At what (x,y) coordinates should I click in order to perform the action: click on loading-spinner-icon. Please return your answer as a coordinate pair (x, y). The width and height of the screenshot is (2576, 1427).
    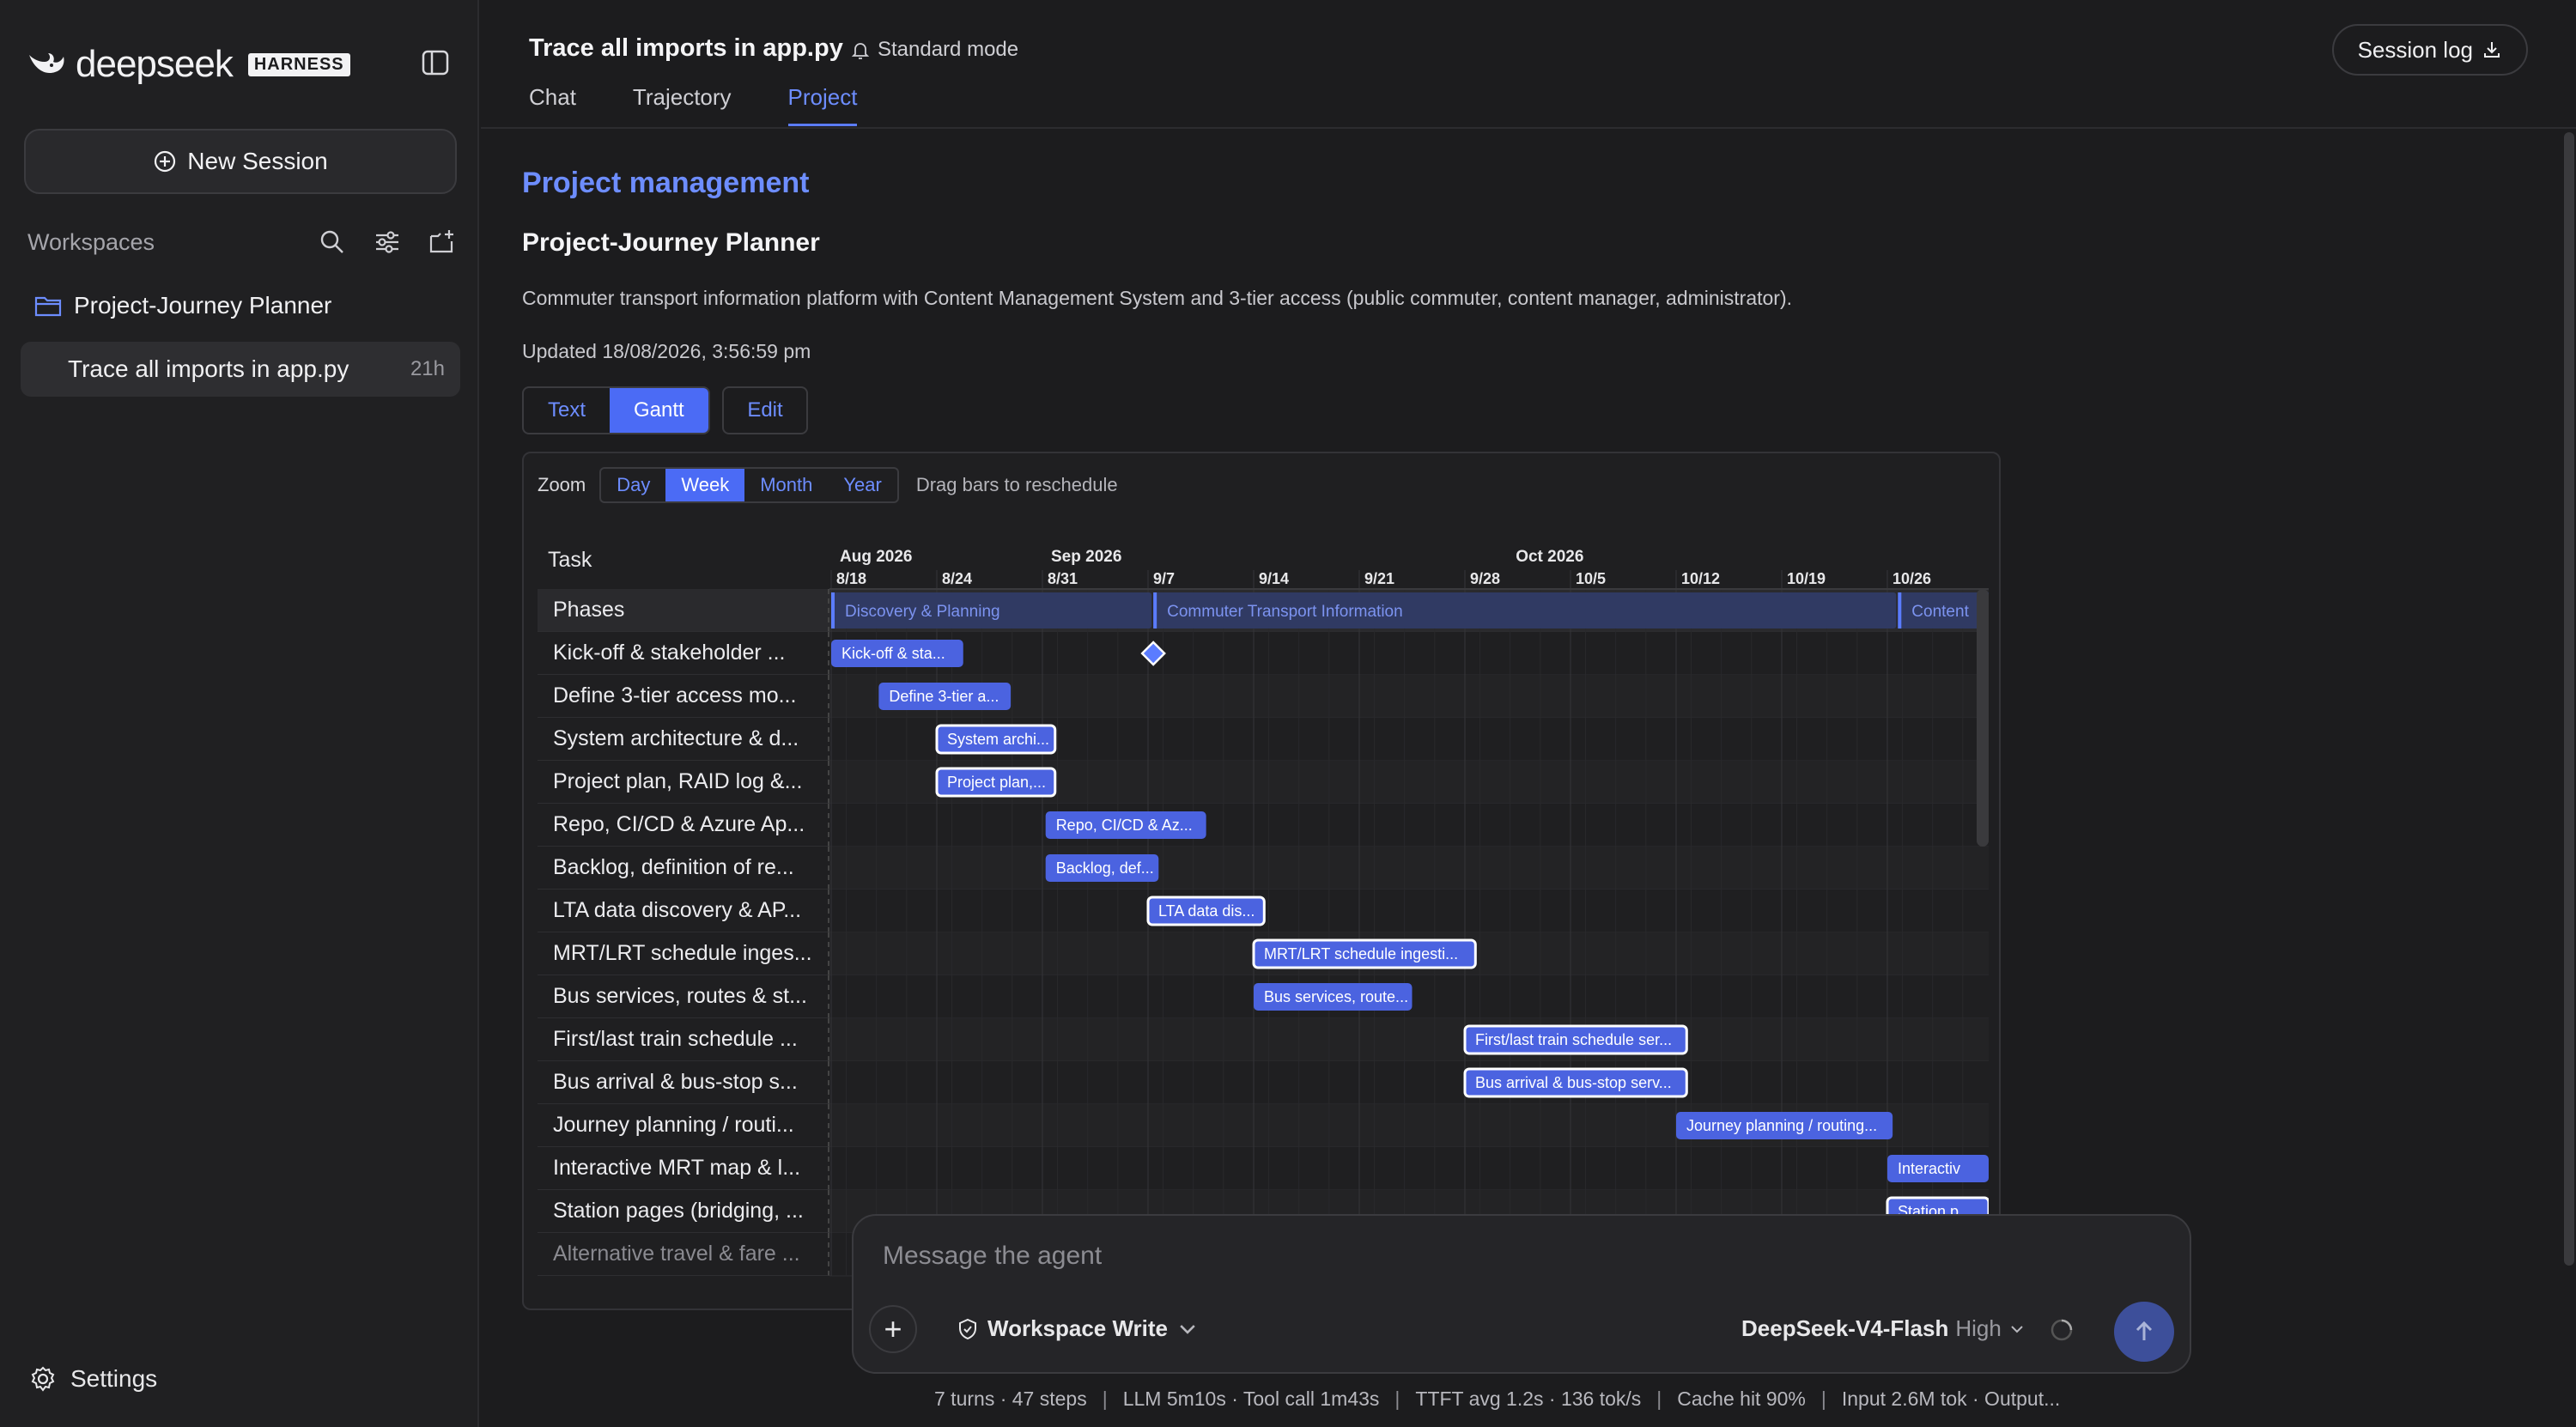
    Looking at the image, I should click on (2061, 1330).